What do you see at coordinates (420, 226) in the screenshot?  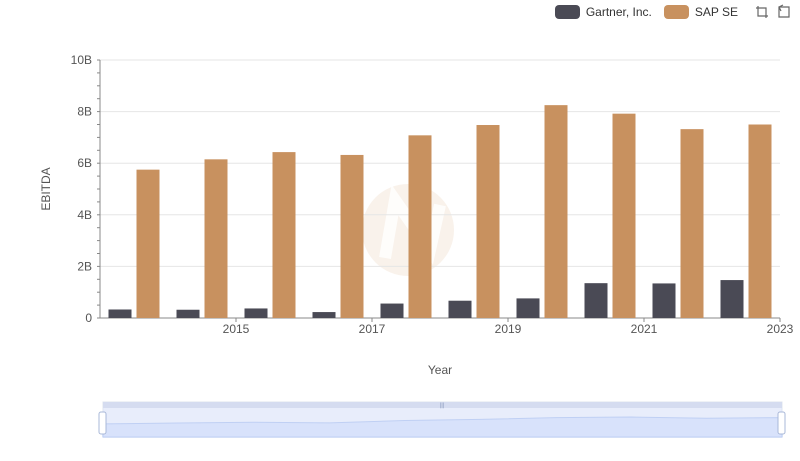 I see `bar-sap-2018` at bounding box center [420, 226].